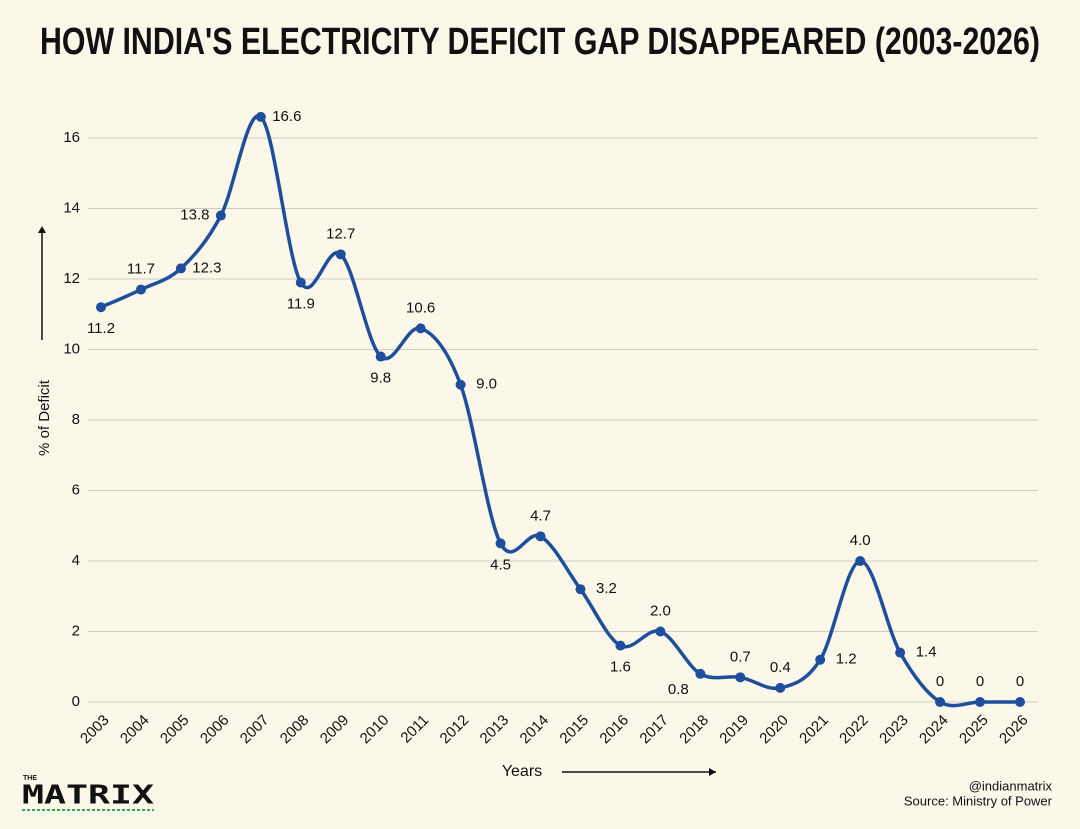  I want to click on x-tick-label: 2023, so click(894, 730).